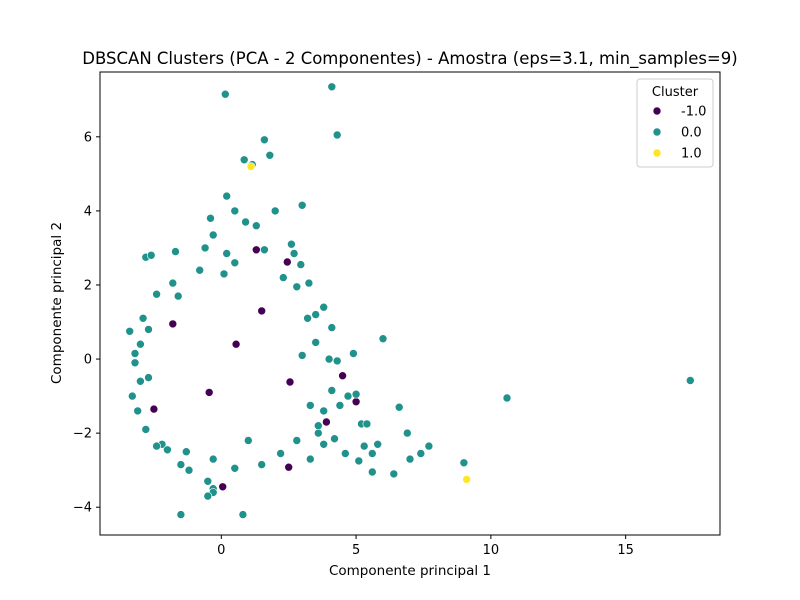 This screenshot has width=800, height=600. Describe the element at coordinates (82, 434) in the screenshot. I see `y-tick-label: −2` at that location.